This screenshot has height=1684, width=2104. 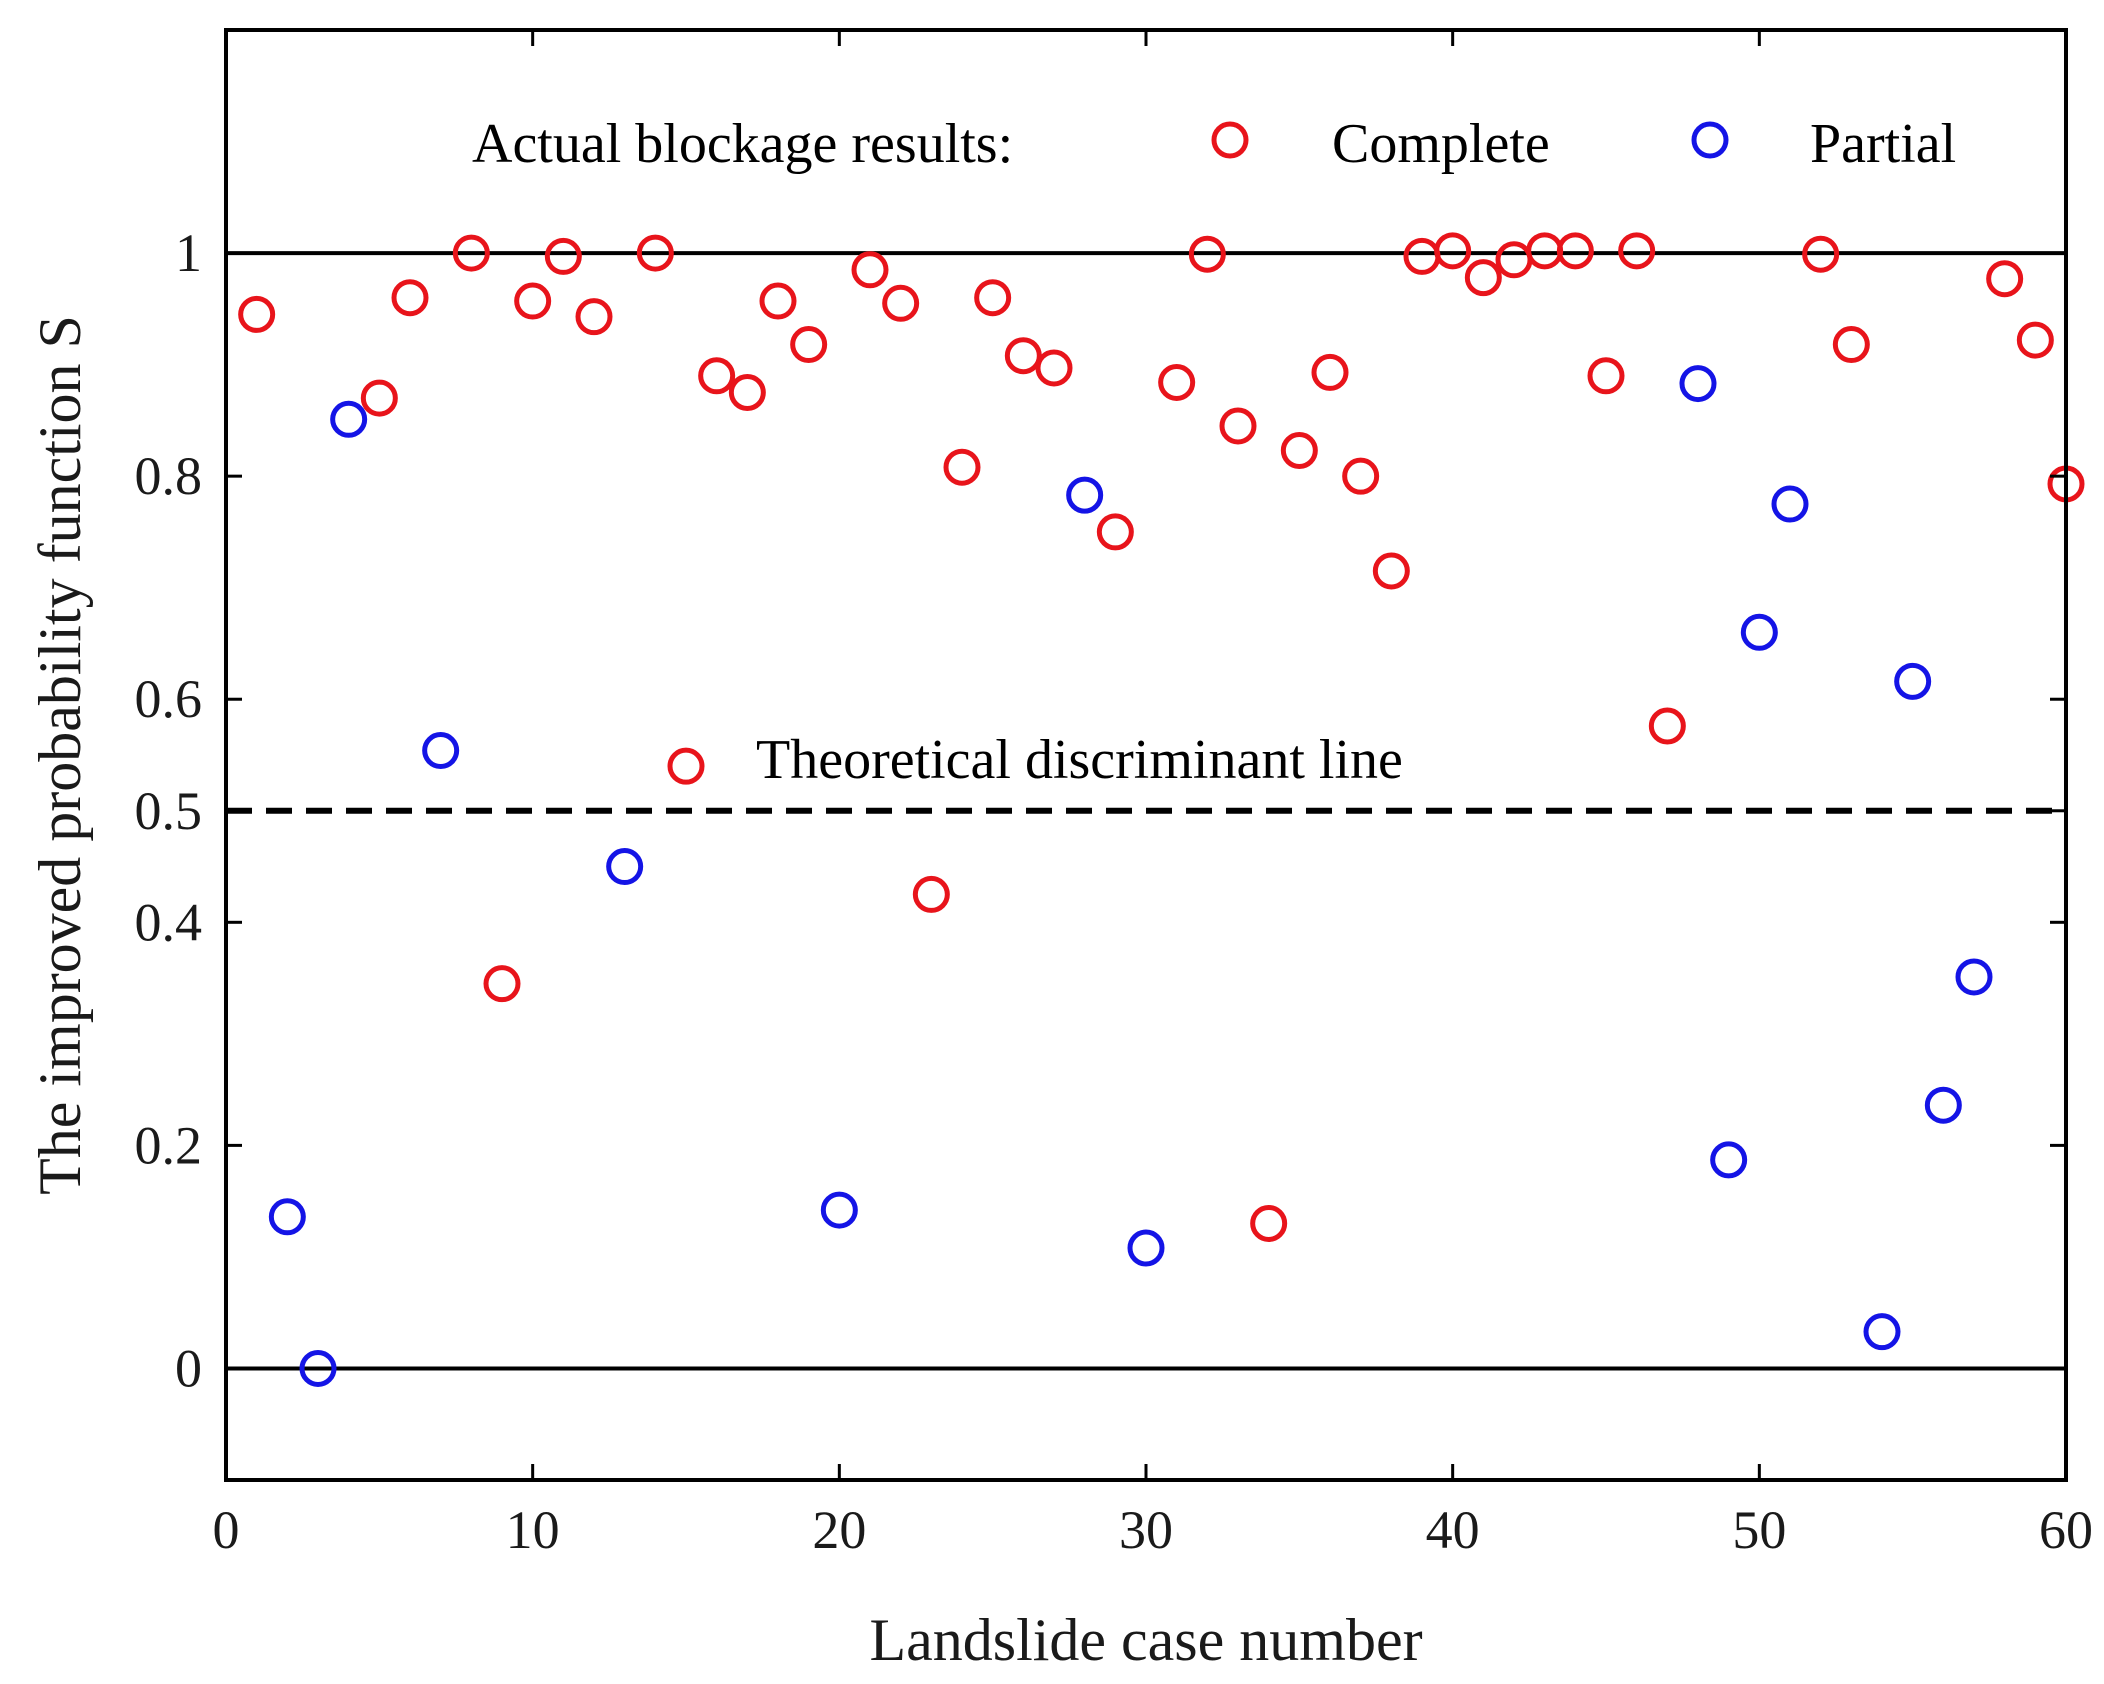 What do you see at coordinates (188, 1368) in the screenshot?
I see `y-tick-label: 0` at bounding box center [188, 1368].